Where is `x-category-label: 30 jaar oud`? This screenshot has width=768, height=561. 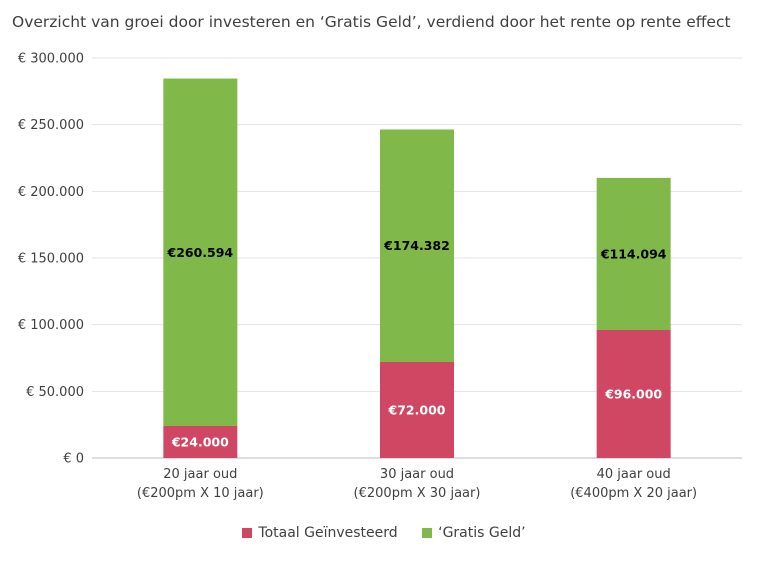
x-category-label: 30 jaar oud is located at coordinates (417, 474).